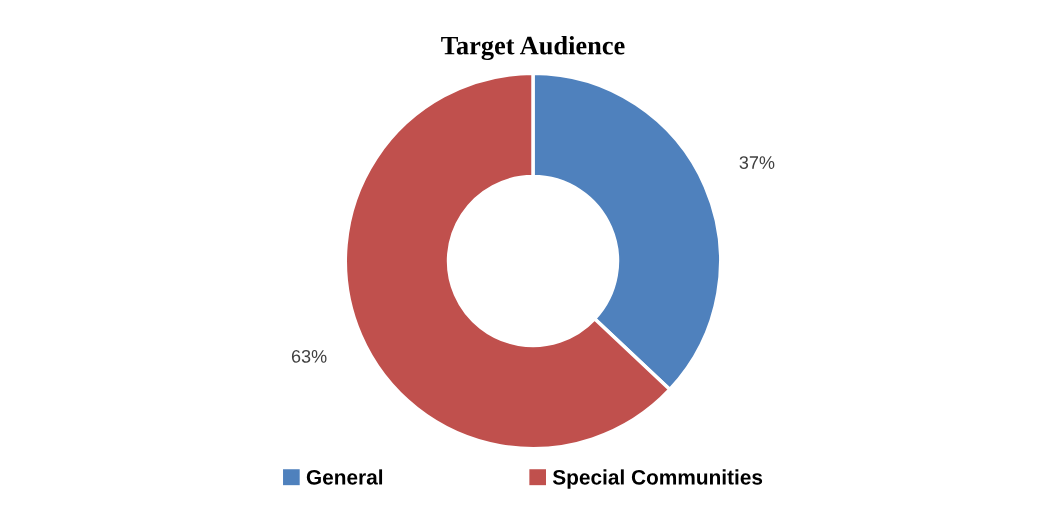 Image resolution: width=1046 pixels, height=511 pixels. What do you see at coordinates (657, 479) in the screenshot?
I see `legend-label: Special Communities` at bounding box center [657, 479].